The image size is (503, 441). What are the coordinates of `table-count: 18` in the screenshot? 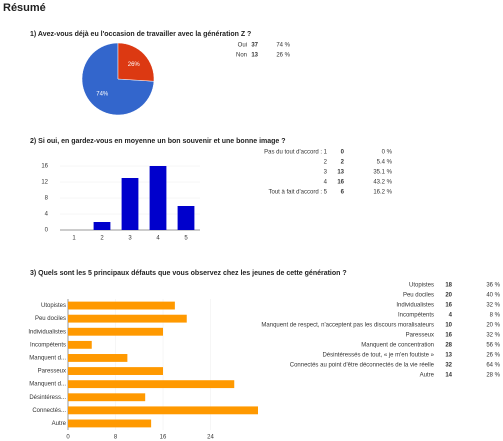 It's located at (448, 286).